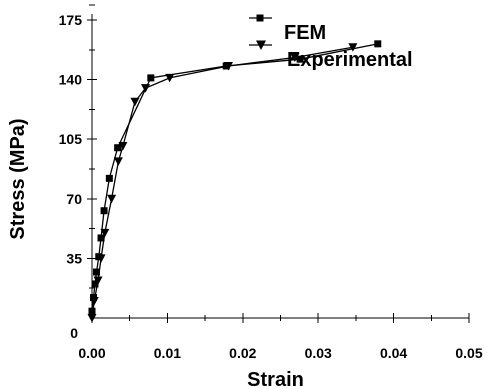 This screenshot has height=389, width=493. What do you see at coordinates (74, 333) in the screenshot?
I see `y-tick-label: 0` at bounding box center [74, 333].